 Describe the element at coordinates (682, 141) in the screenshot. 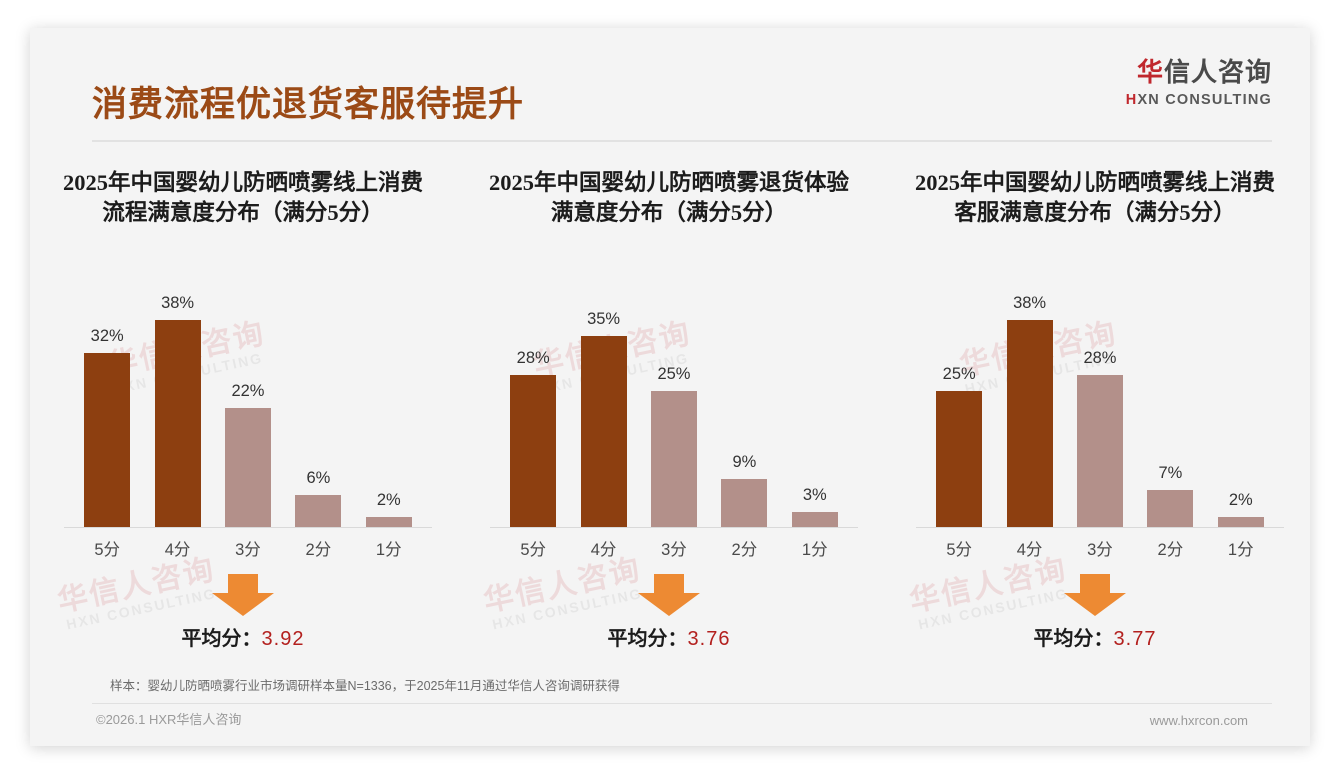

I see `header-divider` at that location.